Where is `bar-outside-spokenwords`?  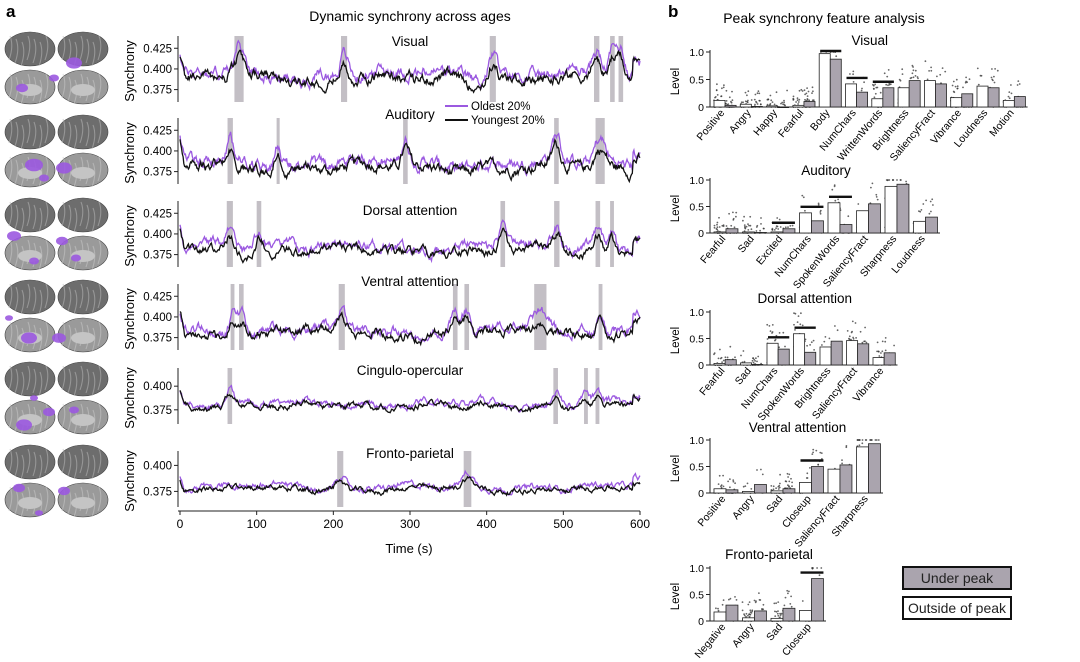
bar-outside-spokenwords is located at coordinates (799, 349).